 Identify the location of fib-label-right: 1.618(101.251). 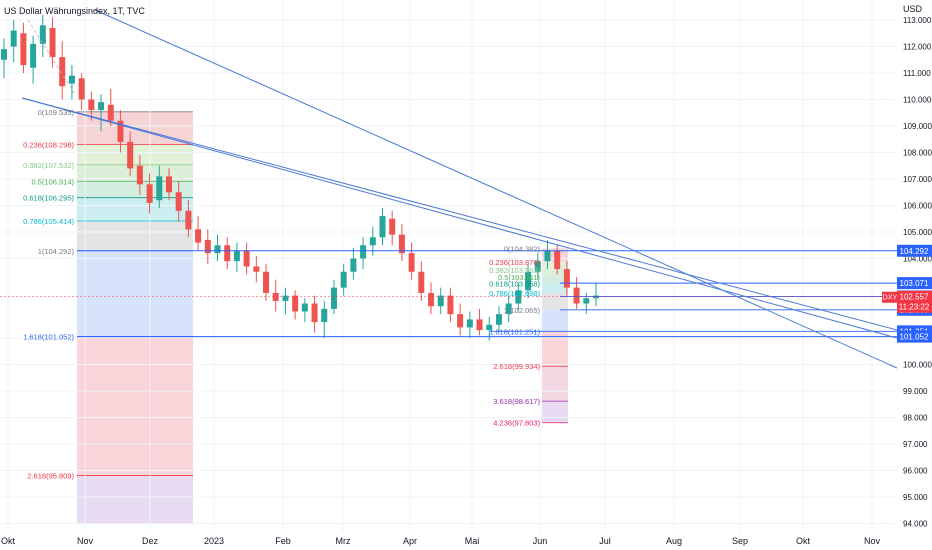
(514, 331).